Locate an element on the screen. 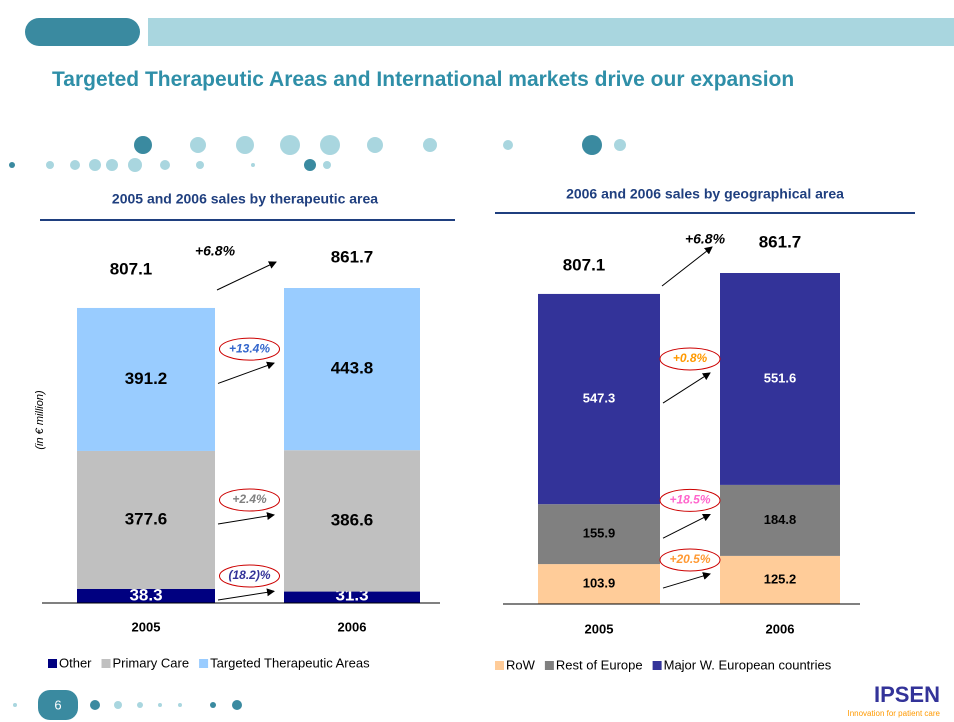 Image resolution: width=954 pixels, height=722 pixels. growth-label: +20.5% is located at coordinates (689, 559).